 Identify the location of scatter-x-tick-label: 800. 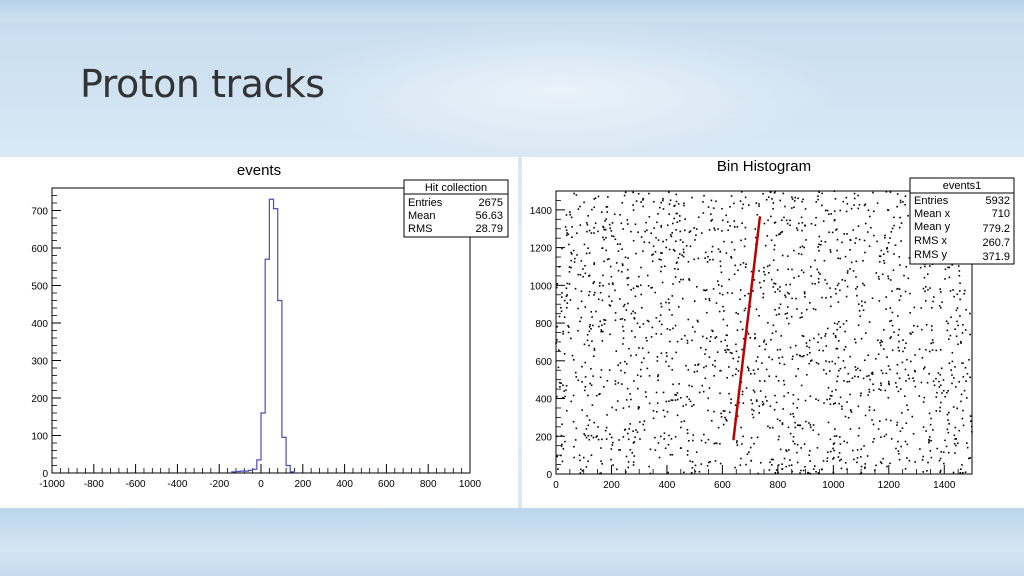
(778, 485).